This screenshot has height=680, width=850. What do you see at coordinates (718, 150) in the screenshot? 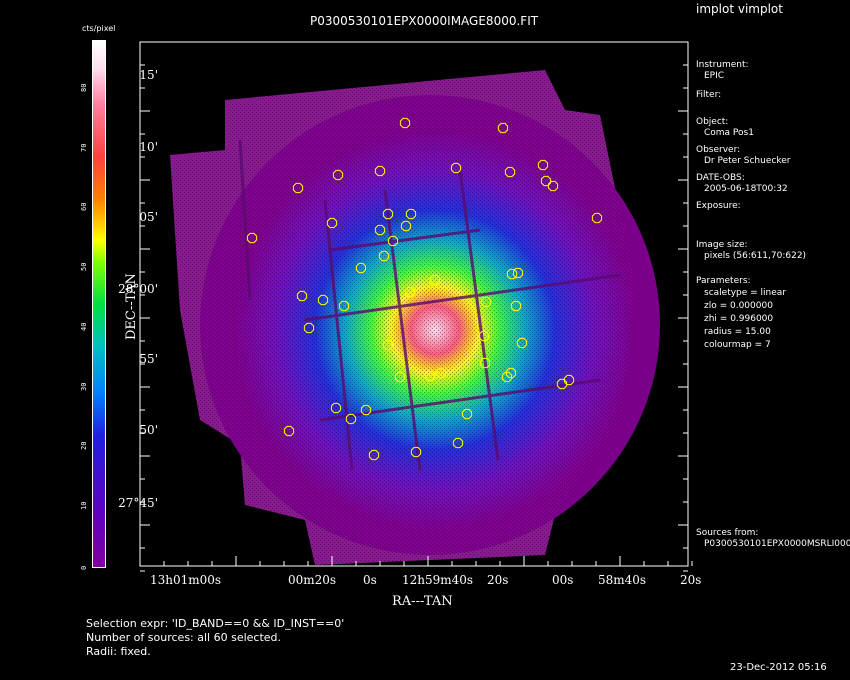
I see `observer-label: Observer:` at bounding box center [718, 150].